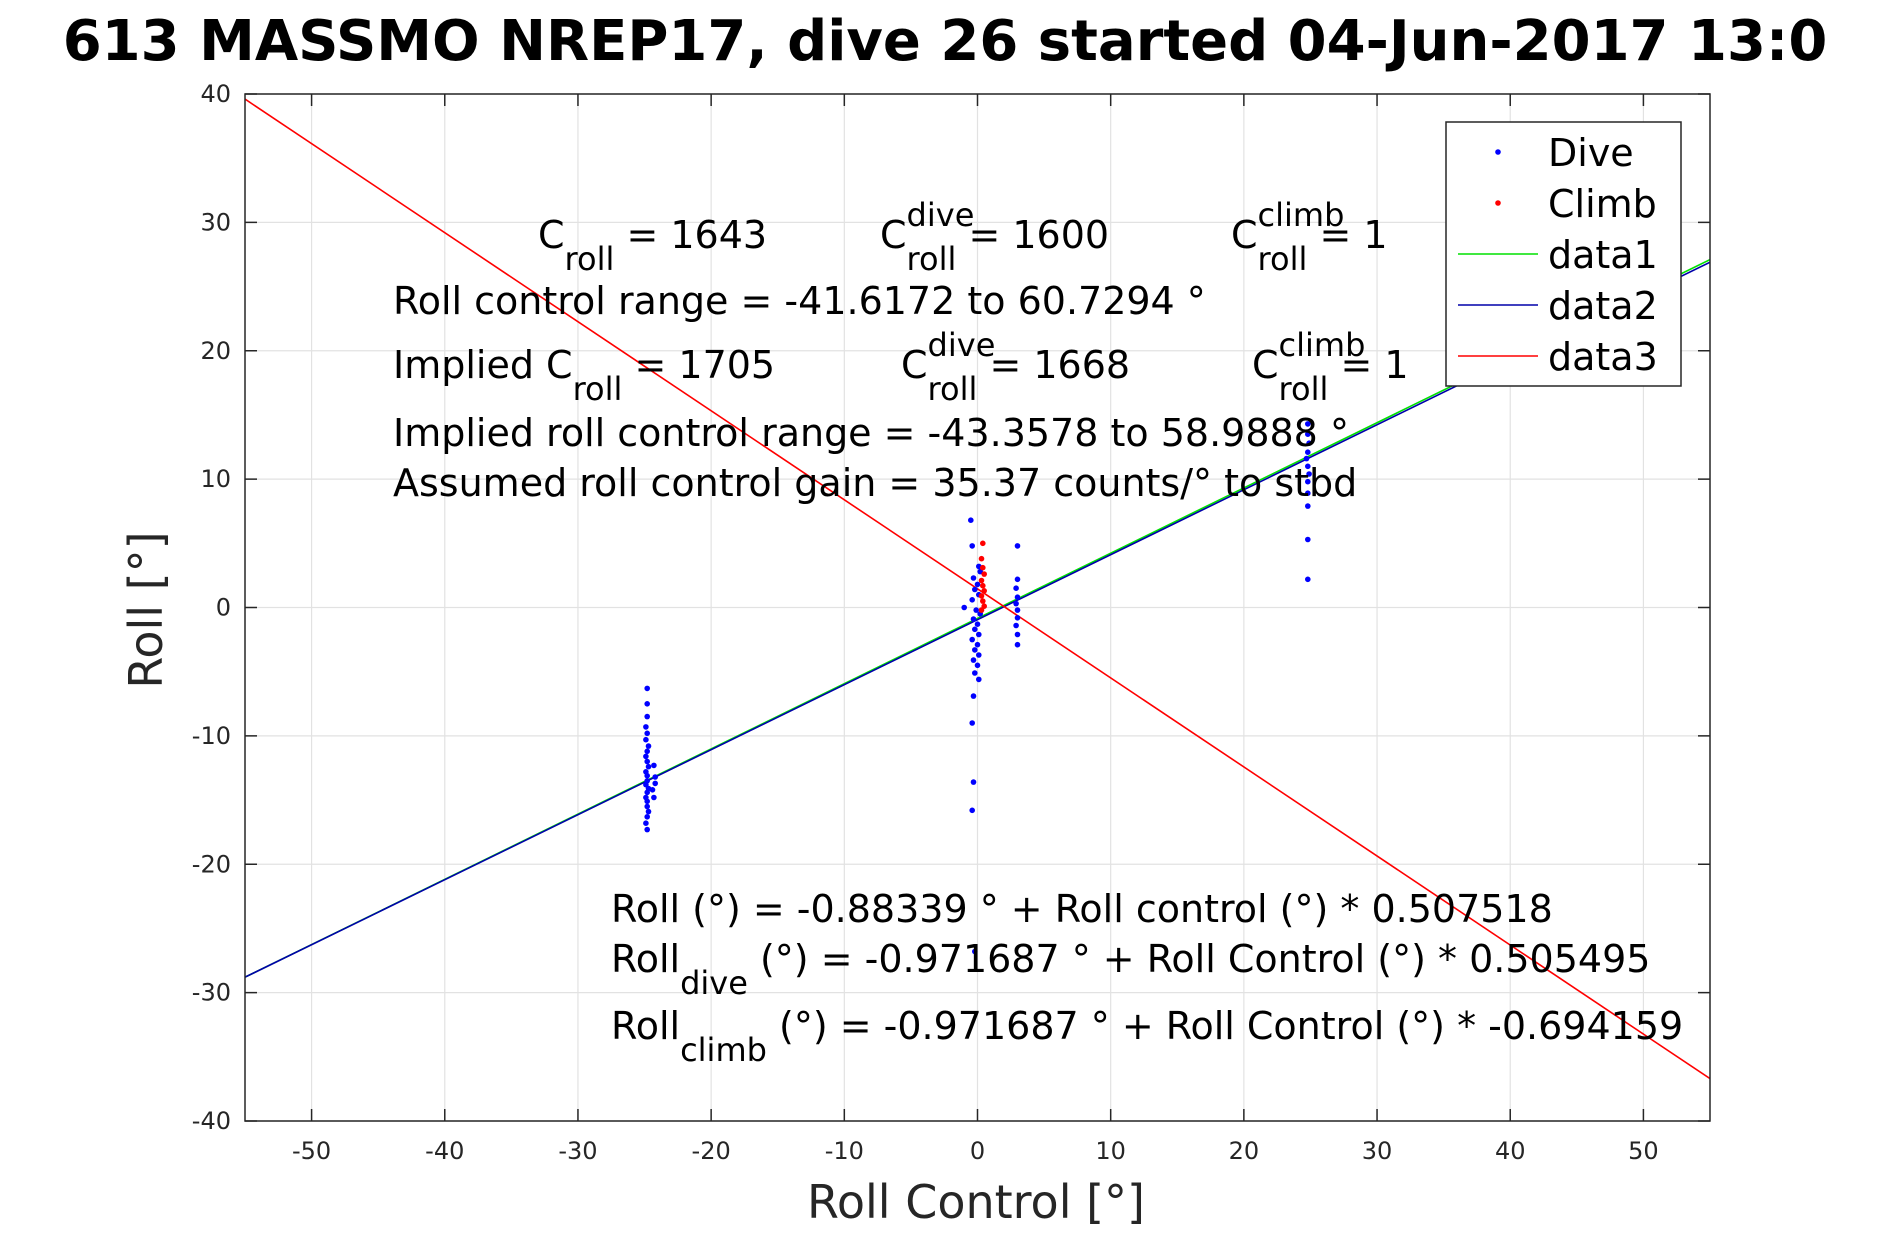 The image size is (1890, 1260). Describe the element at coordinates (215, 351) in the screenshot. I see `y-tick-label: 20` at that location.